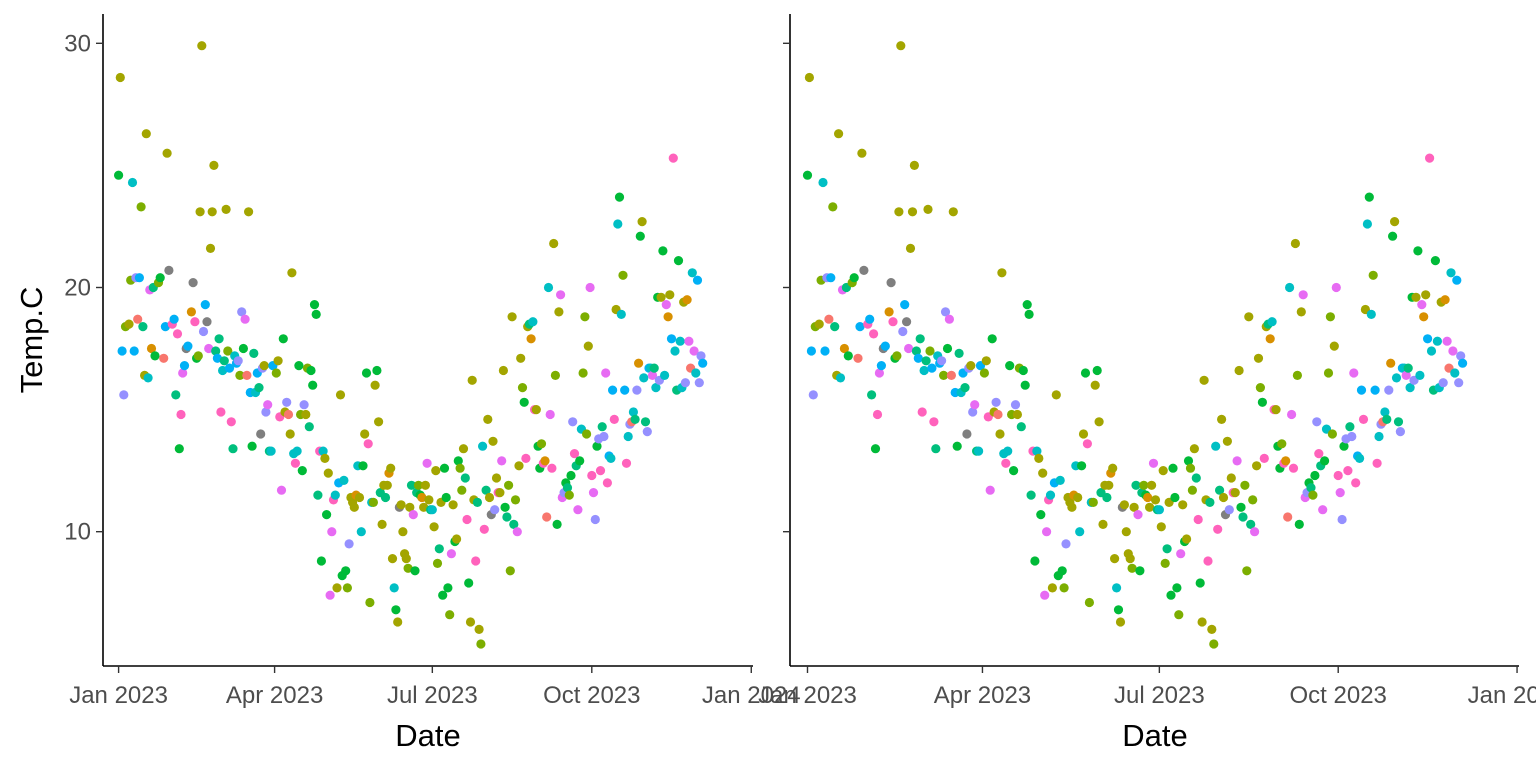 This screenshot has height=768, width=1536. Describe the element at coordinates (274, 695) in the screenshot. I see `x-tick-label: Apr 2023` at that location.